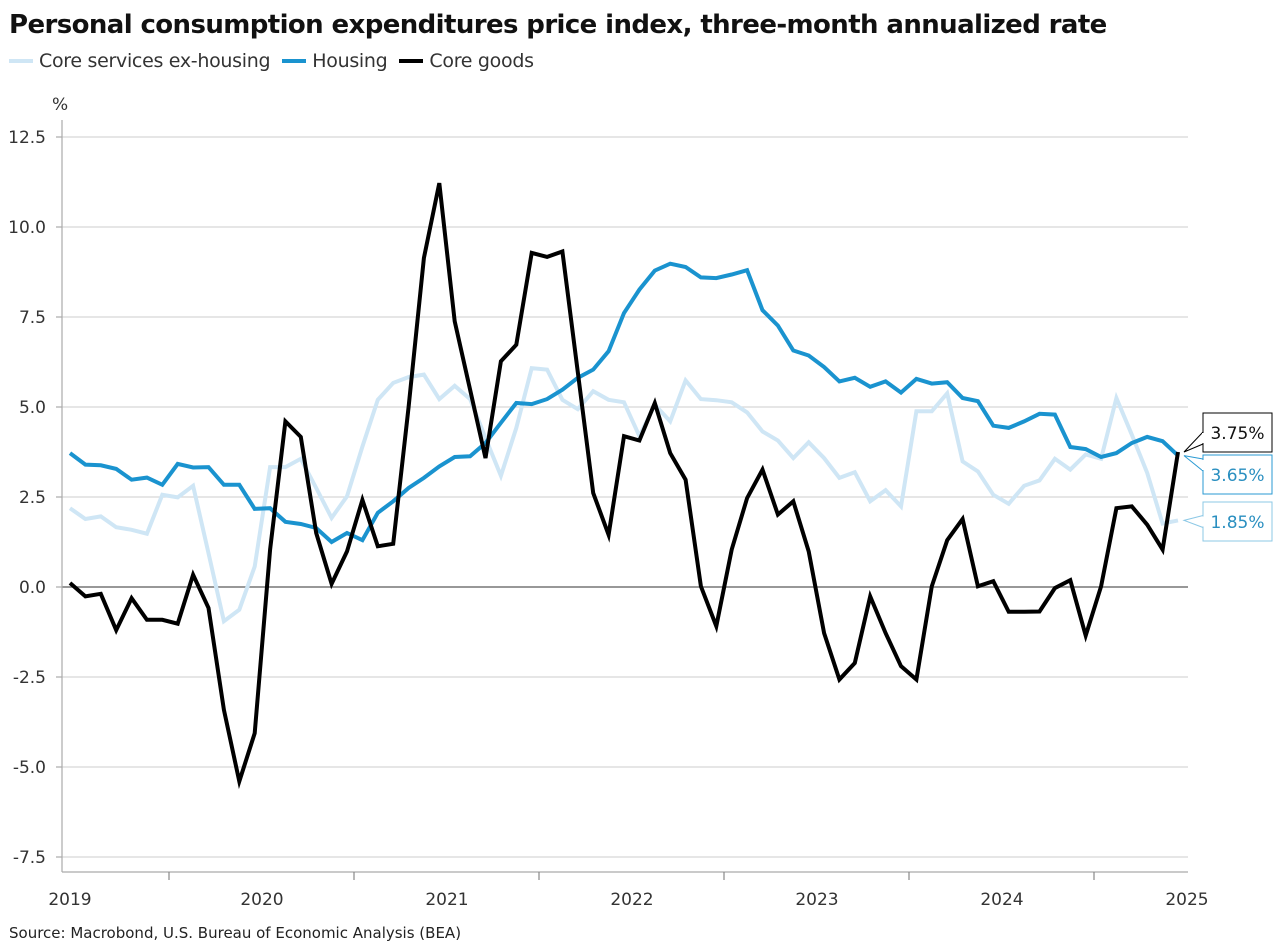  What do you see at coordinates (32, 498) in the screenshot?
I see `y-tick-label: 2.5` at bounding box center [32, 498].